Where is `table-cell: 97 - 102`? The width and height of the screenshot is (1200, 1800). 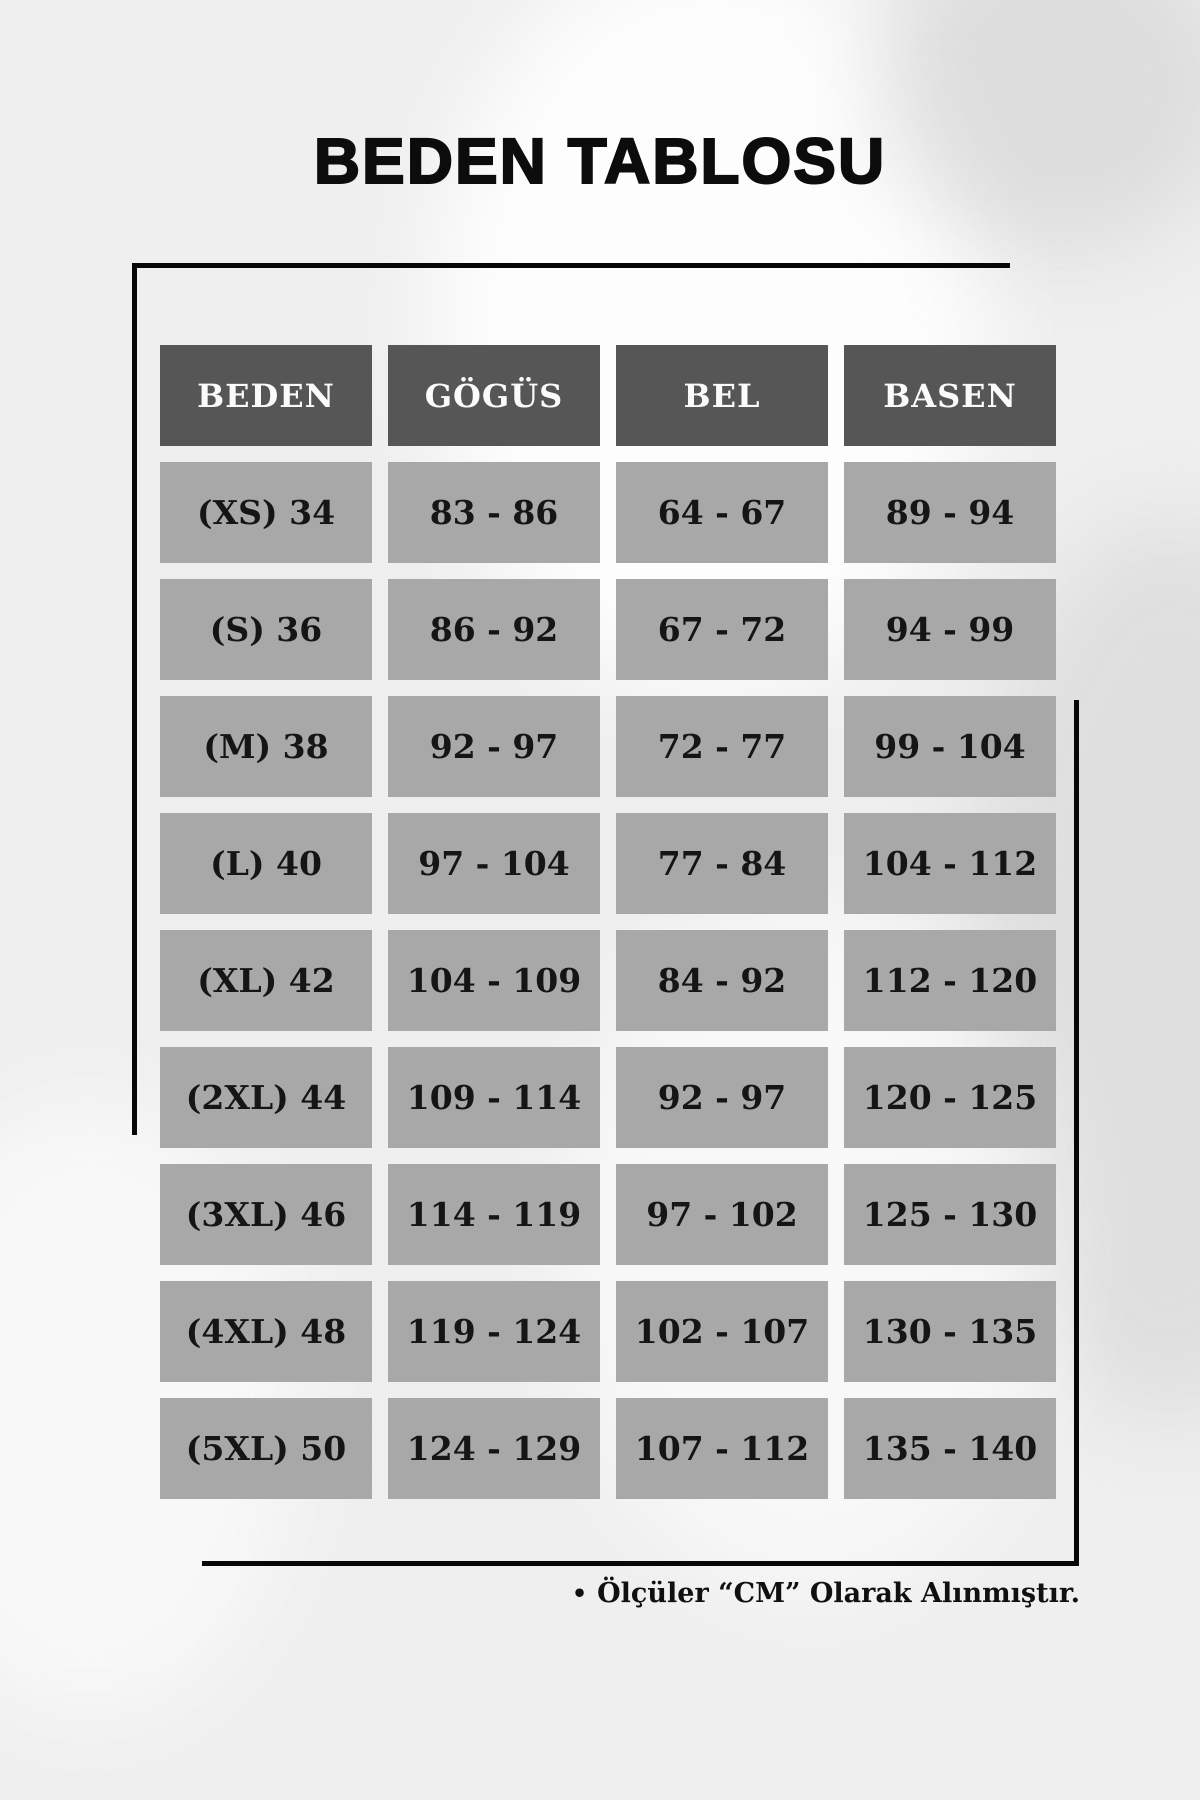 table-cell: 97 - 102 is located at coordinates (722, 1214).